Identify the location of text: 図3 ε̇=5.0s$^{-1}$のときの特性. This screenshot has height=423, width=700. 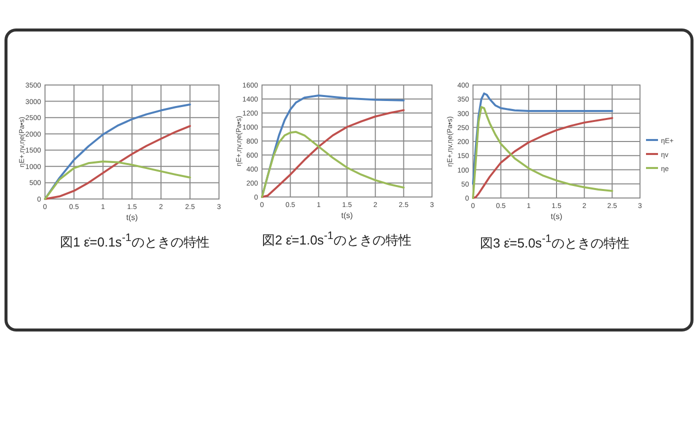
(555, 242).